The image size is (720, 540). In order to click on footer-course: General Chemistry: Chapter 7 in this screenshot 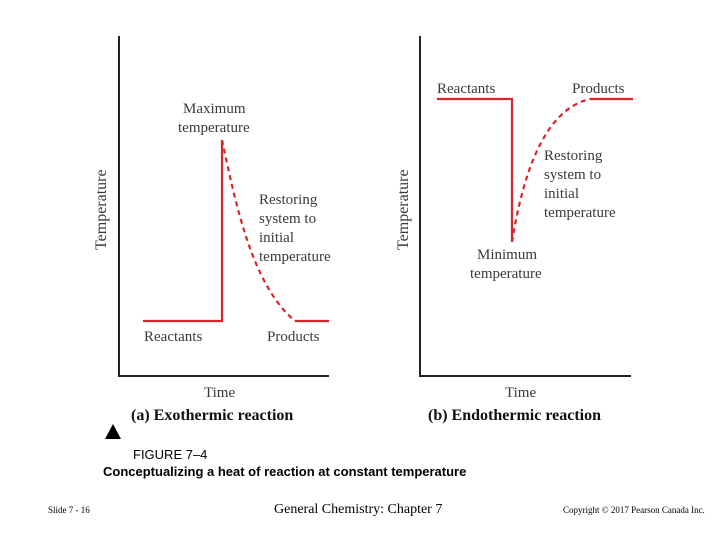, I will do `click(358, 509)`.